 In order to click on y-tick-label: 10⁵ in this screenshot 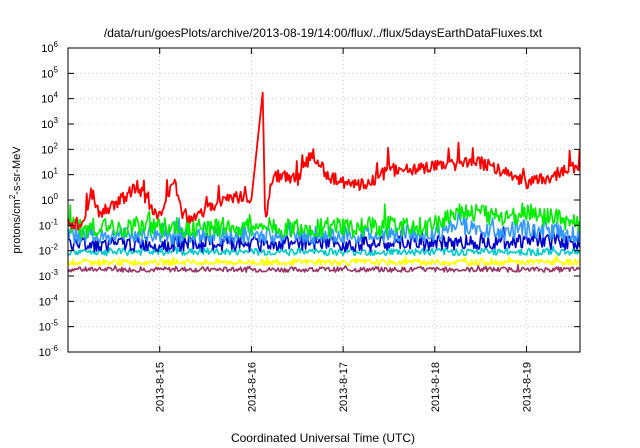, I will do `click(49, 72)`.